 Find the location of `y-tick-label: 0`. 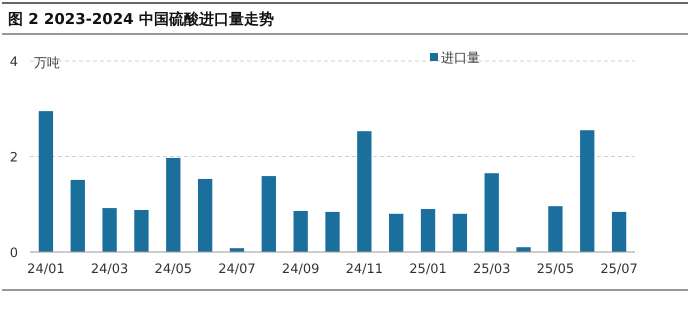

y-tick-label: 0 is located at coordinates (14, 253).